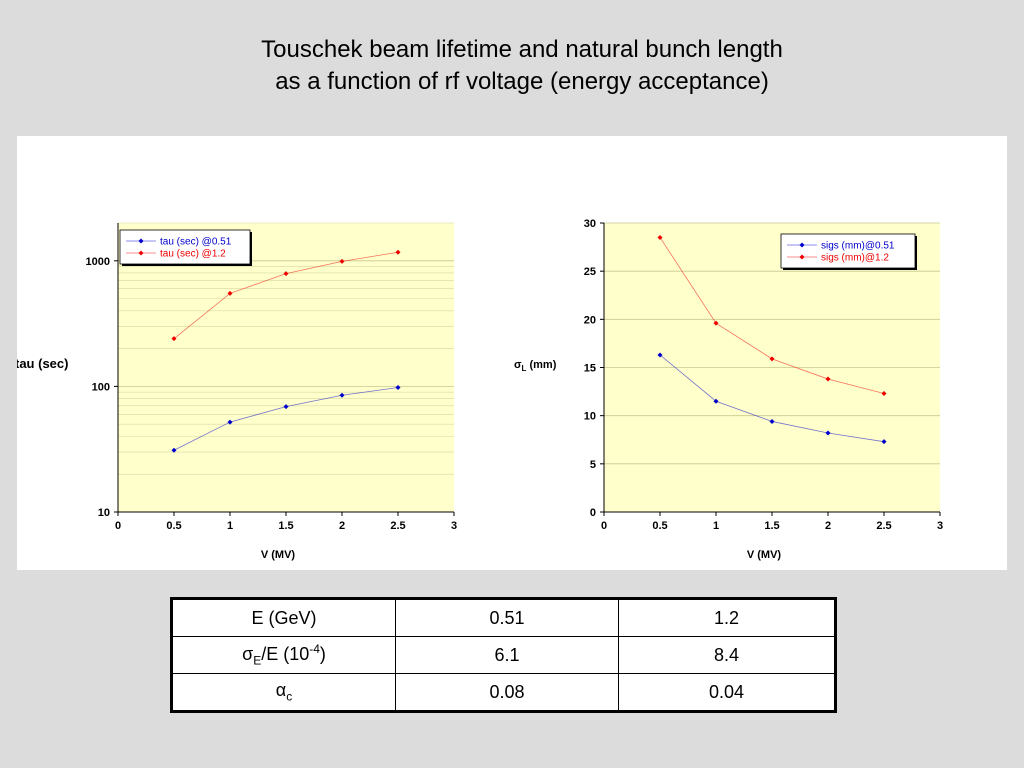 The width and height of the screenshot is (1024, 768). I want to click on y-tick-label: 5, so click(593, 465).